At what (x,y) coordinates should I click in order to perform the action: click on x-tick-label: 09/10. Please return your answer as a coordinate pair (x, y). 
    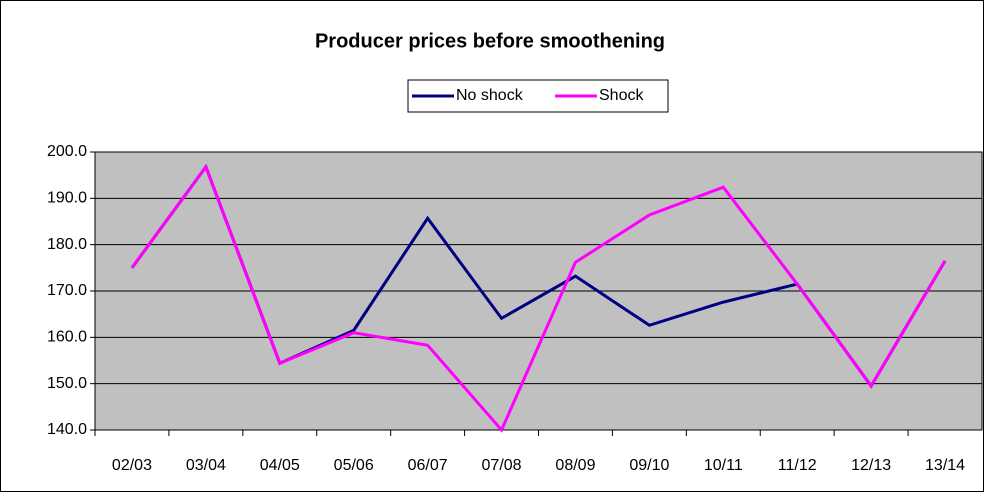
    Looking at the image, I should click on (649, 465).